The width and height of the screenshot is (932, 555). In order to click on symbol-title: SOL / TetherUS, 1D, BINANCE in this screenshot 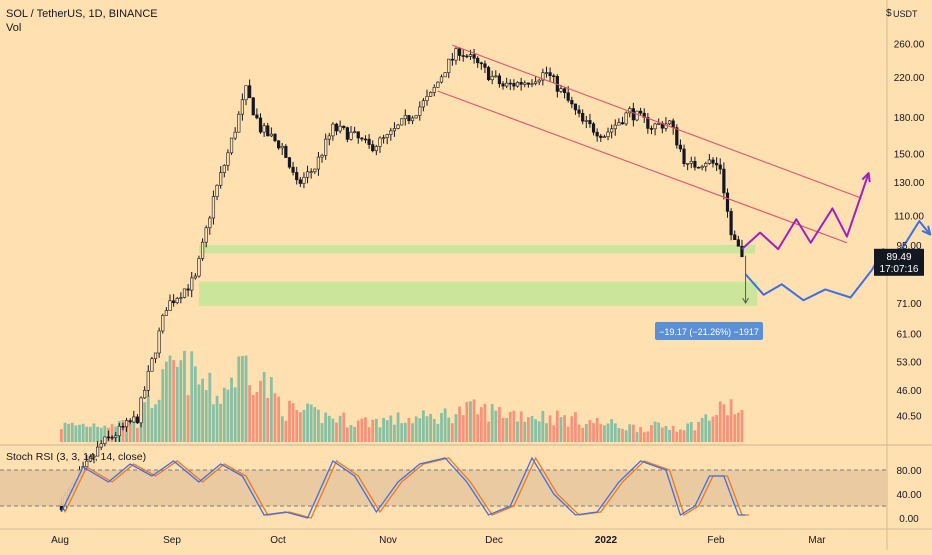, I will do `click(82, 14)`.